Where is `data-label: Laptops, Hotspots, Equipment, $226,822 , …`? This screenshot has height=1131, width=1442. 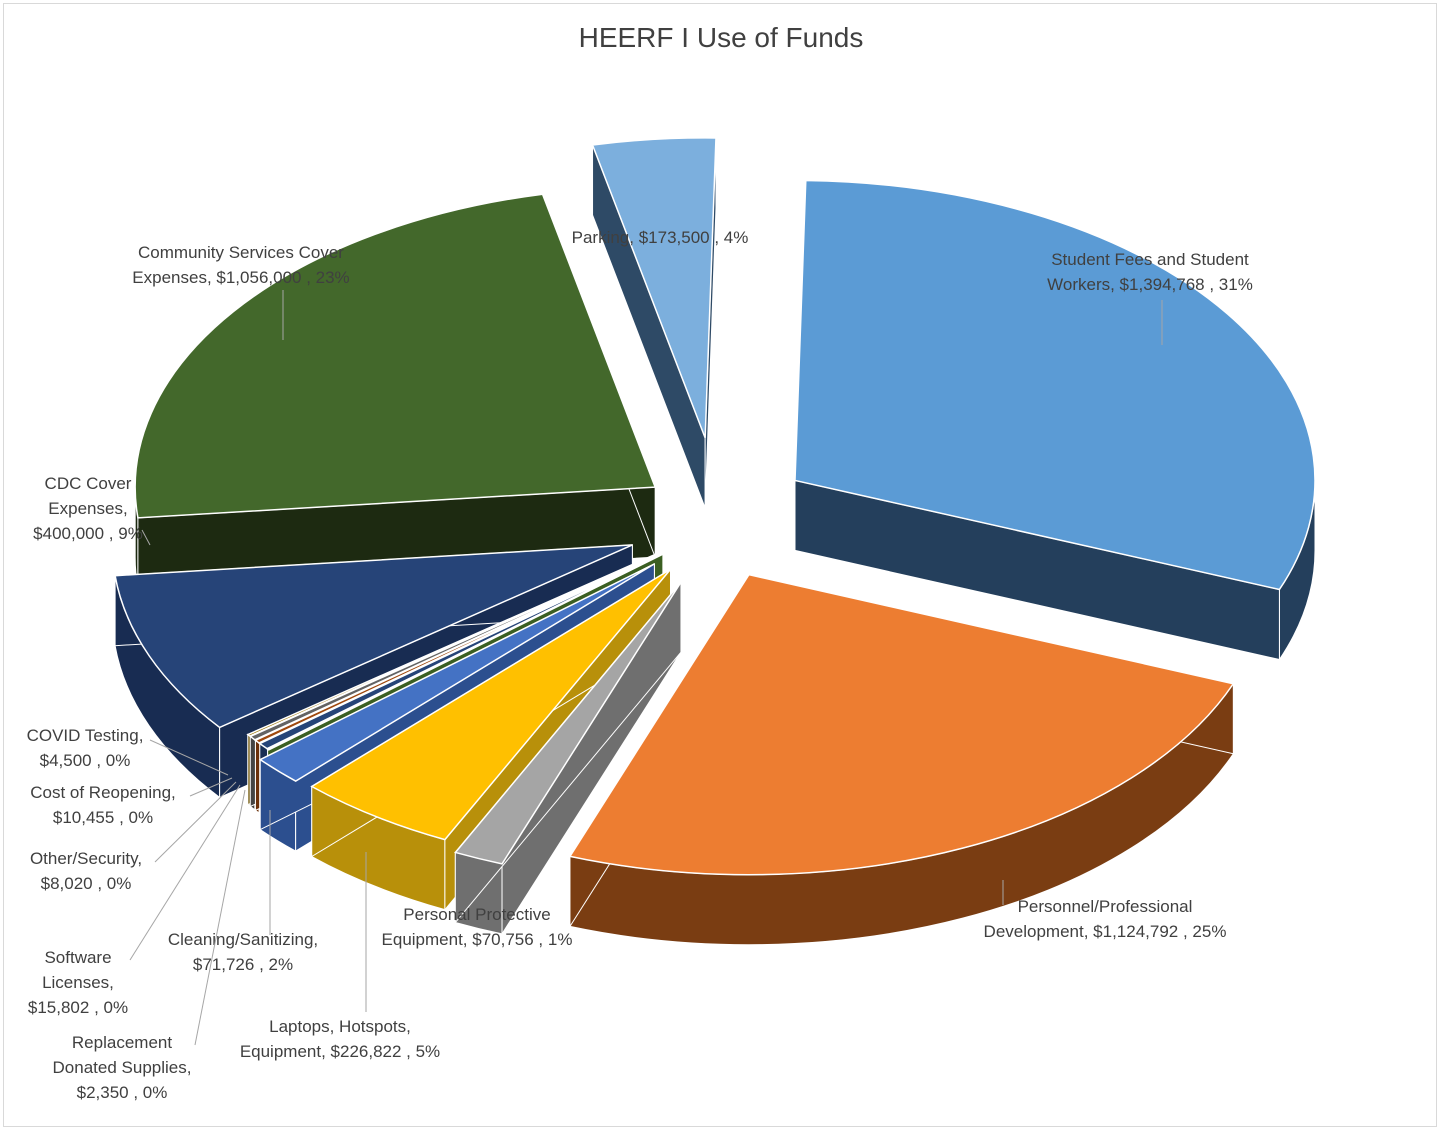 data-label: Laptops, Hotspots, Equipment, $226,822 , … is located at coordinates (340, 1039).